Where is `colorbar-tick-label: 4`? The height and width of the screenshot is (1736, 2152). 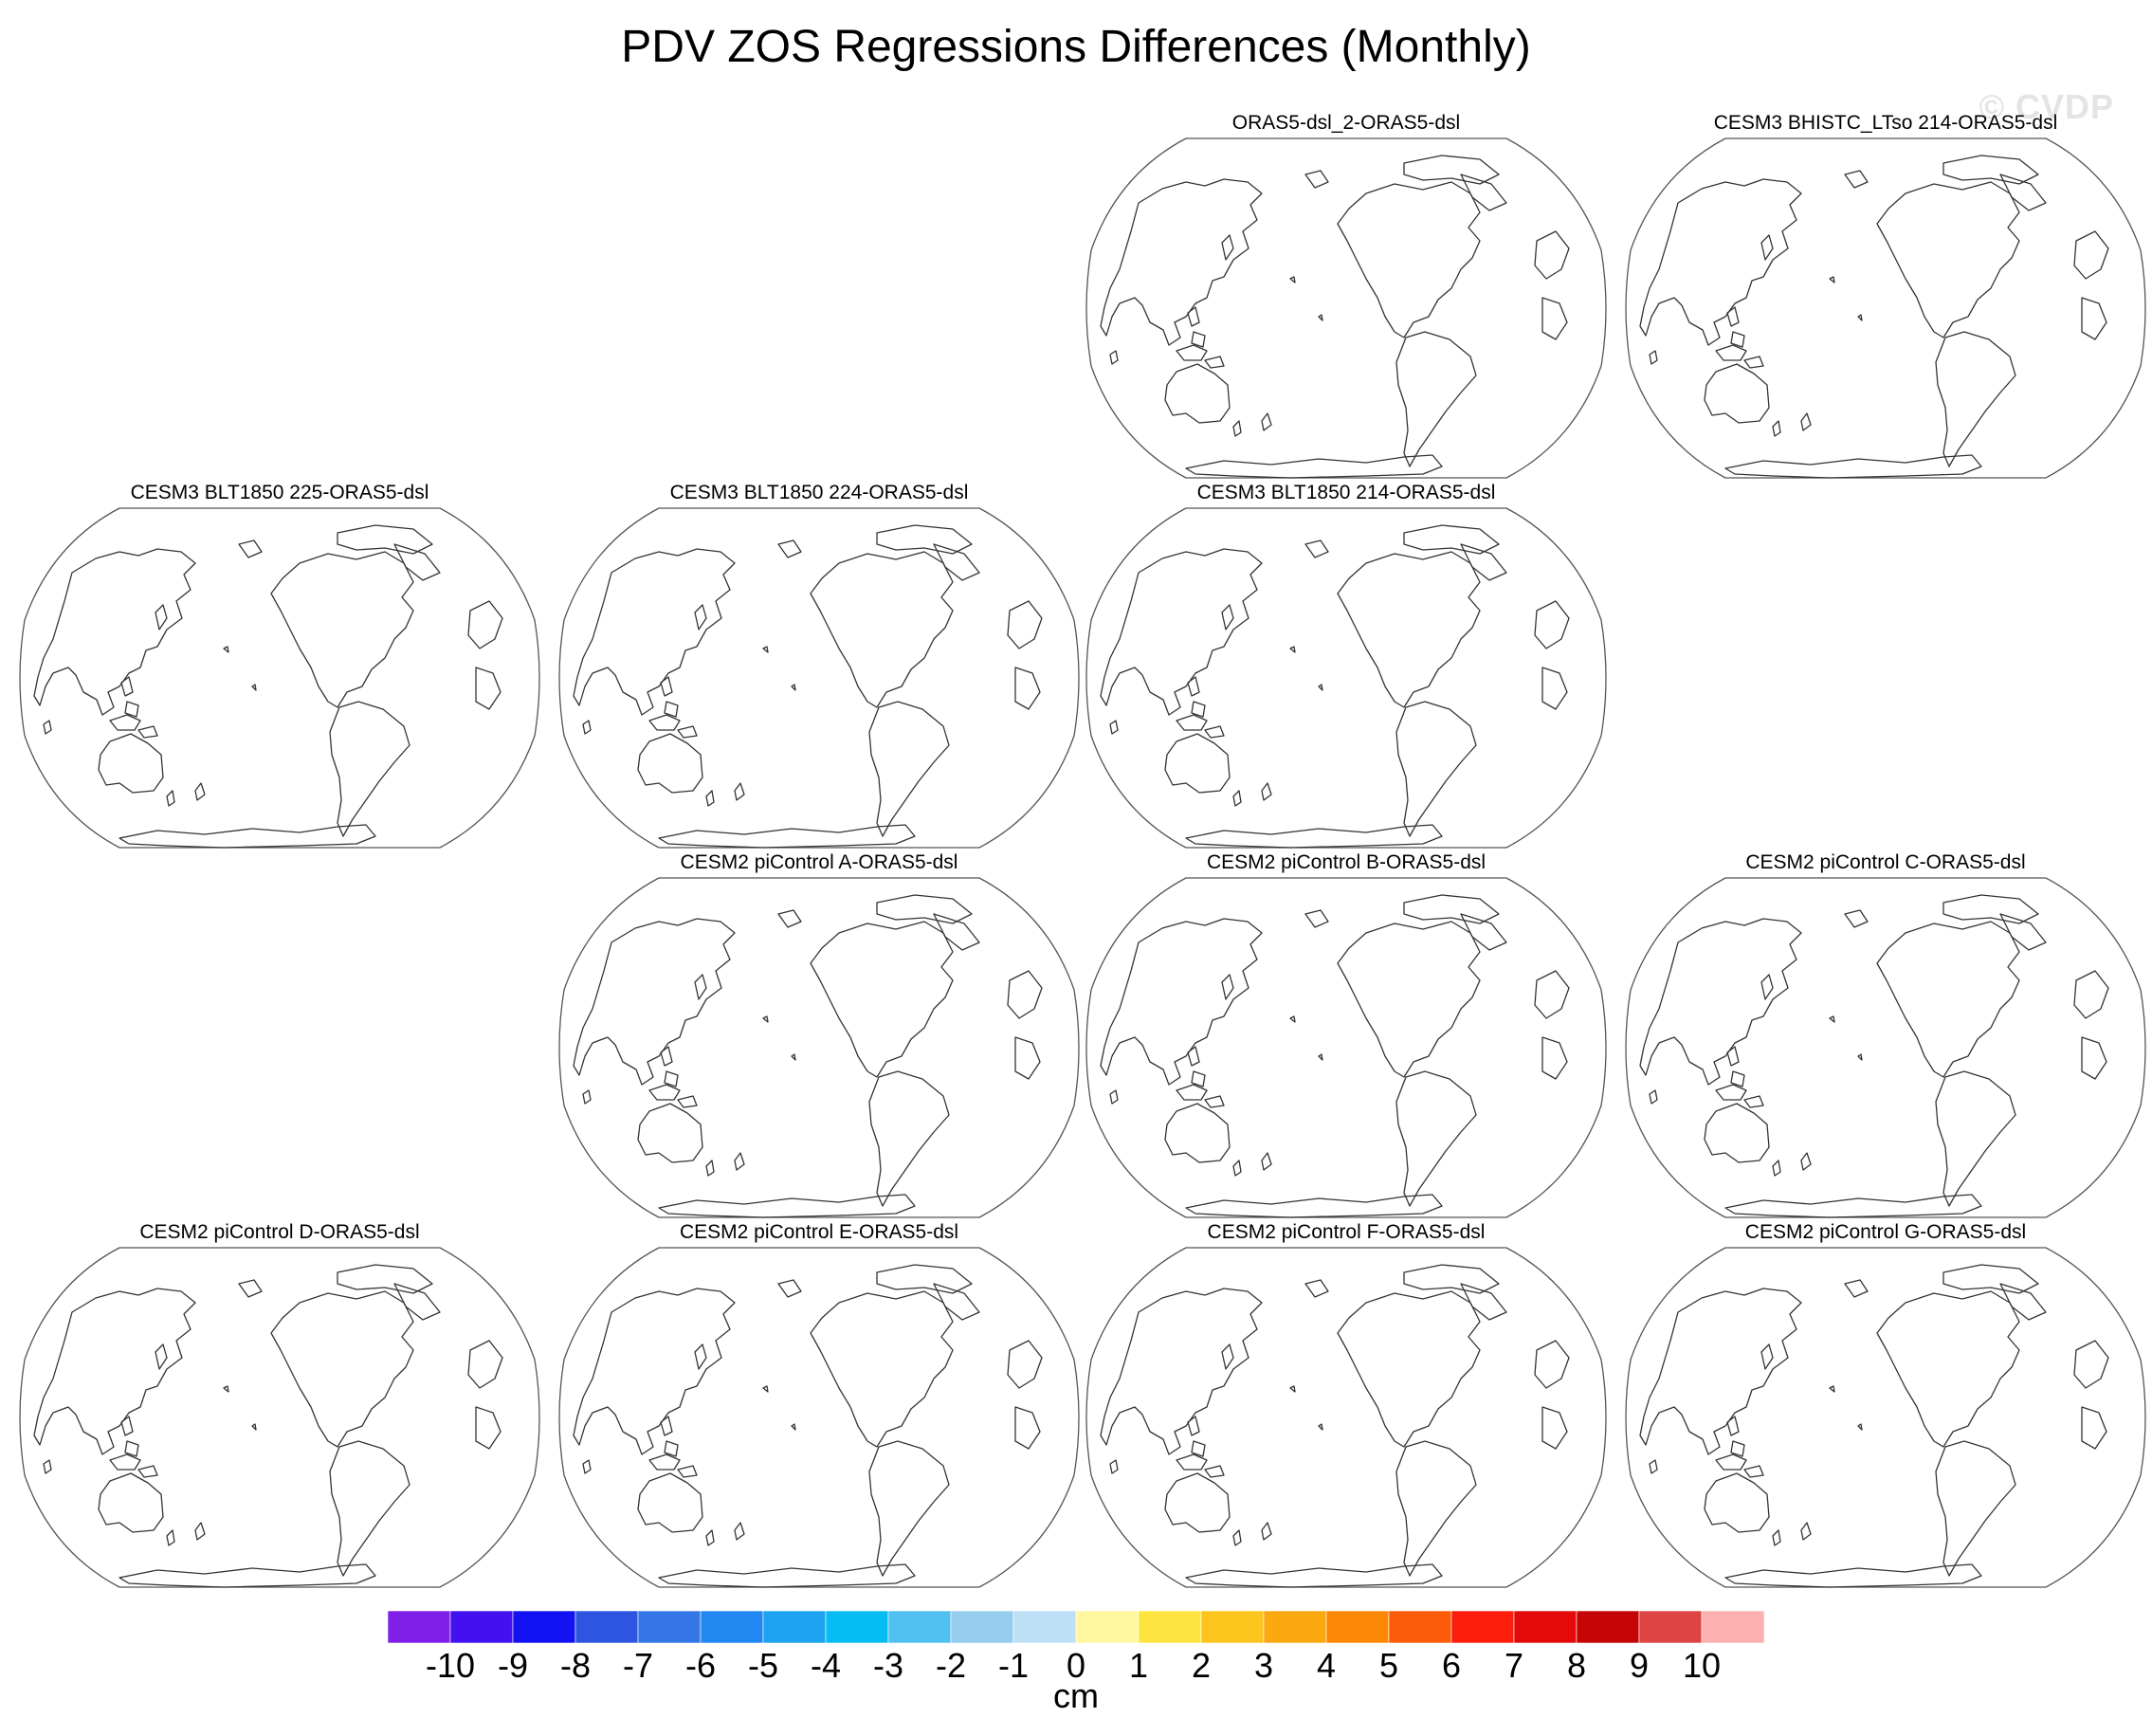 colorbar-tick-label: 4 is located at coordinates (1326, 1665).